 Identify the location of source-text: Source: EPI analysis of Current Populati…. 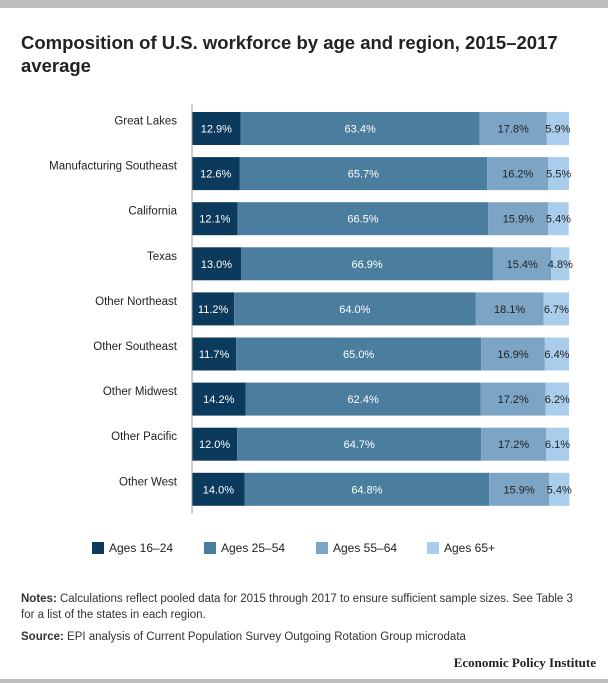
(301, 637).